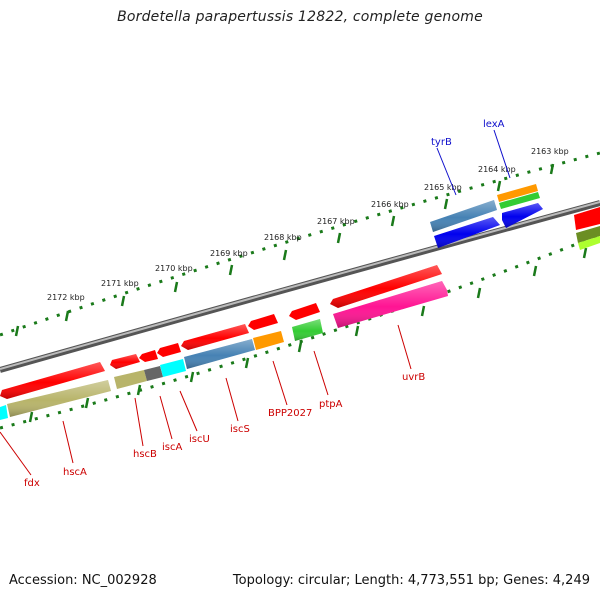 This screenshot has width=600, height=600. I want to click on gene-label-hscA: hscA, so click(75, 472).